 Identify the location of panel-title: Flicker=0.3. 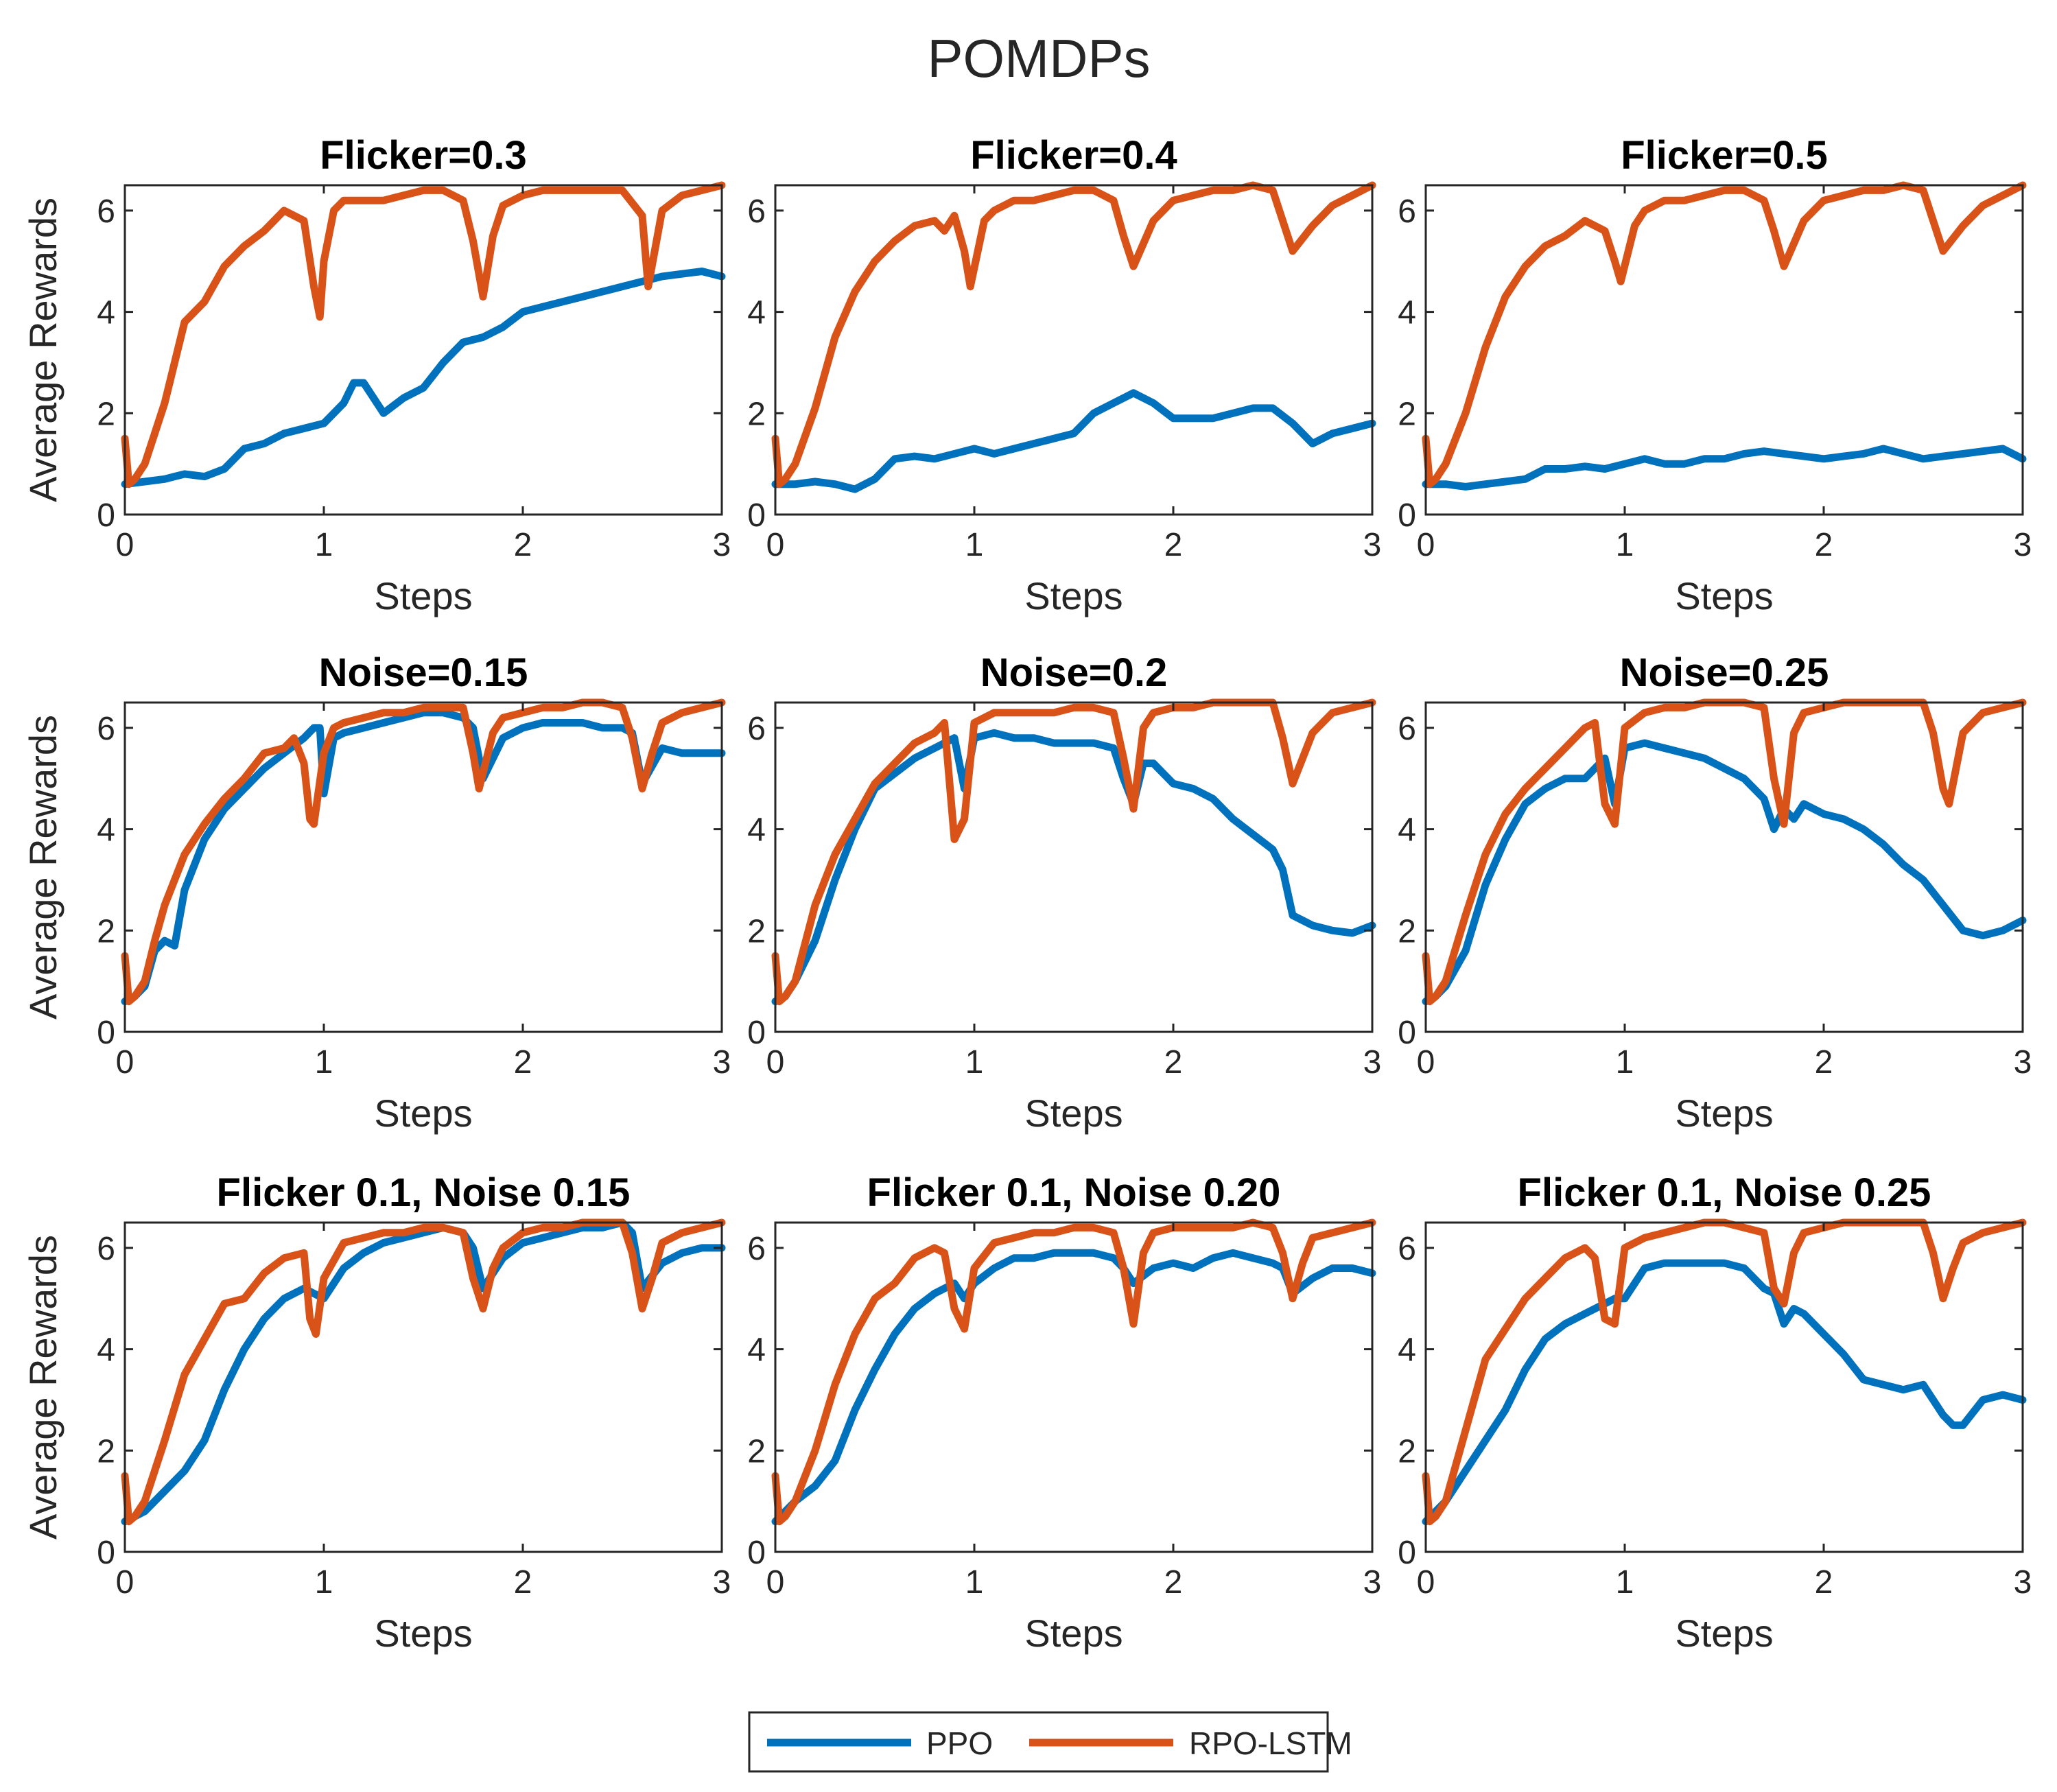
(424, 155).